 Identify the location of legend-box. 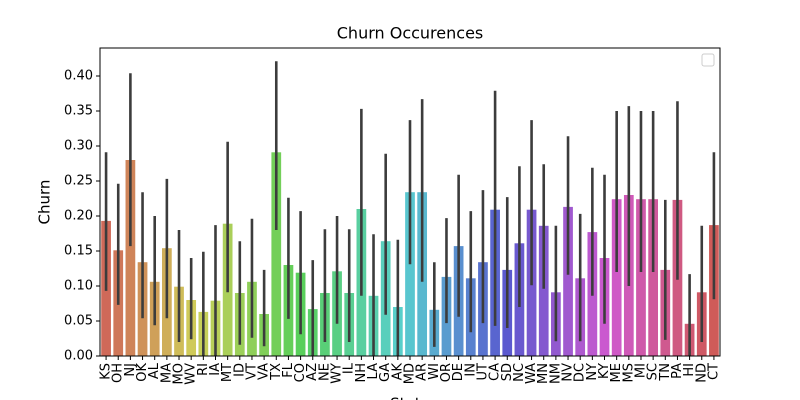
(708, 60).